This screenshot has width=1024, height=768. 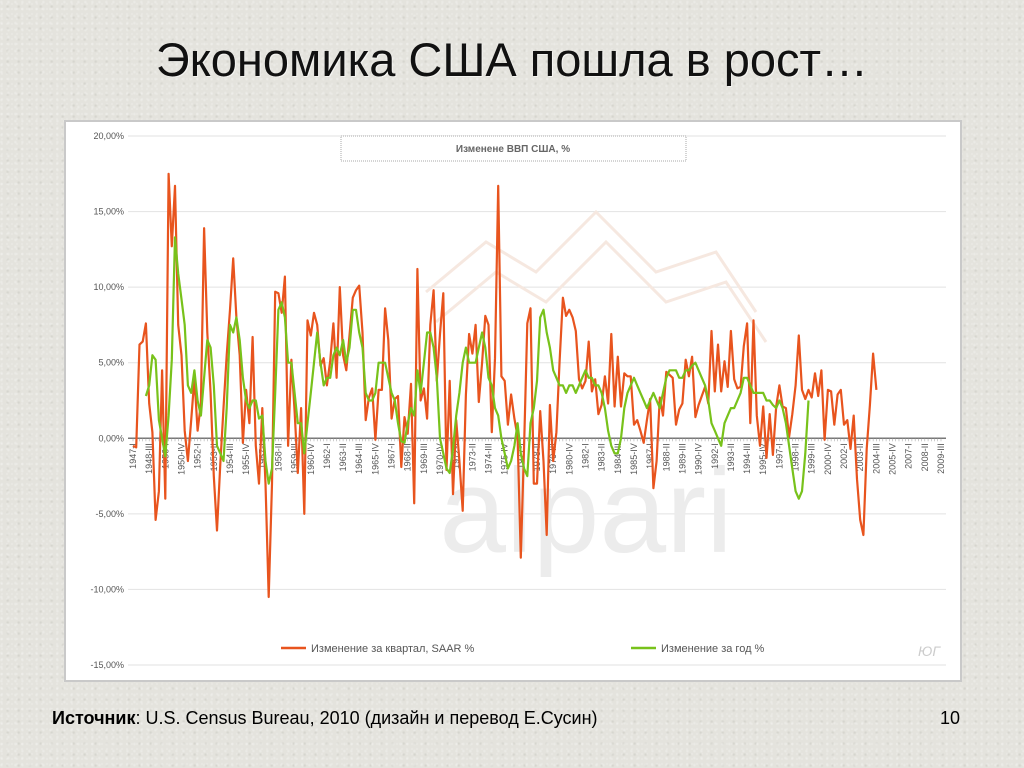 I want to click on x-tick-label: 1997-I, so click(x=779, y=456).